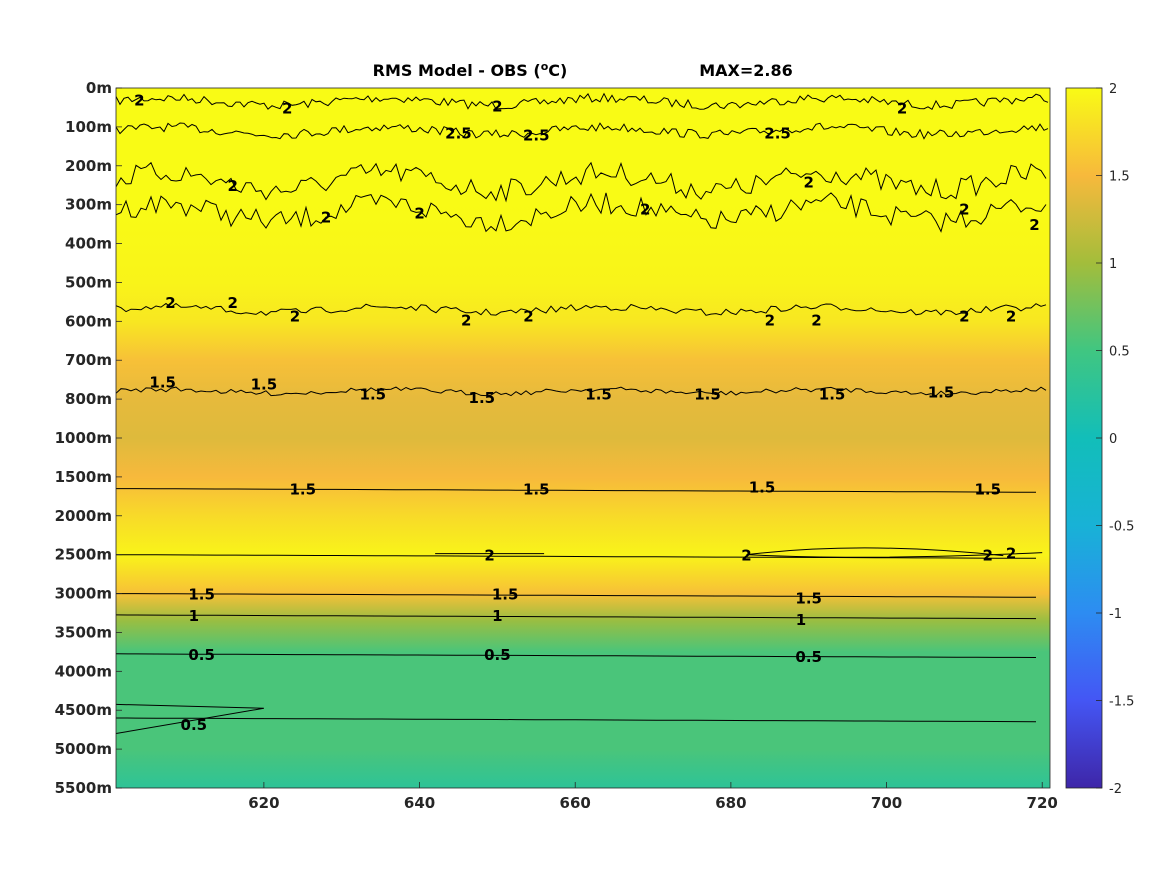 The width and height of the screenshot is (1167, 875). I want to click on chart-title-suffix: C), so click(557, 70).